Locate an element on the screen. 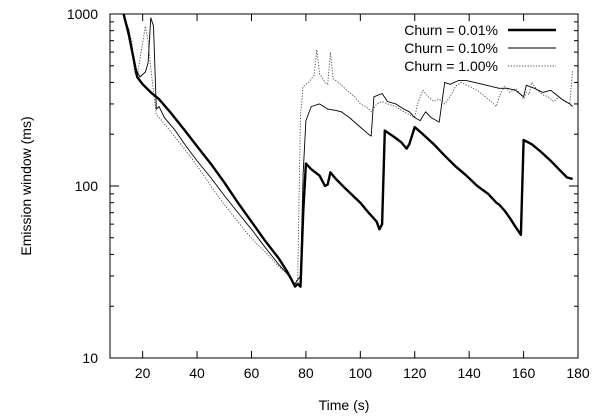 The width and height of the screenshot is (603, 417). x-tick-label: 120 is located at coordinates (415, 373).